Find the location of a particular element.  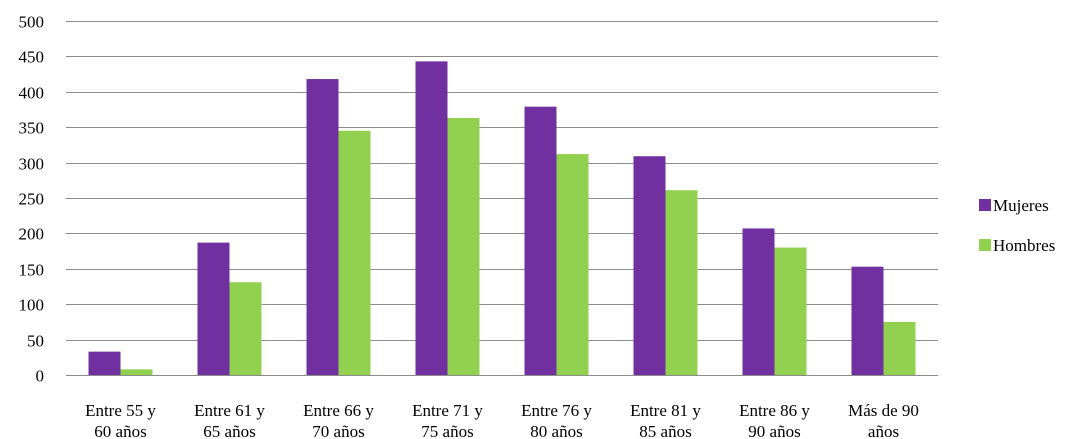

y-tick-label: 450 is located at coordinates (32, 57).